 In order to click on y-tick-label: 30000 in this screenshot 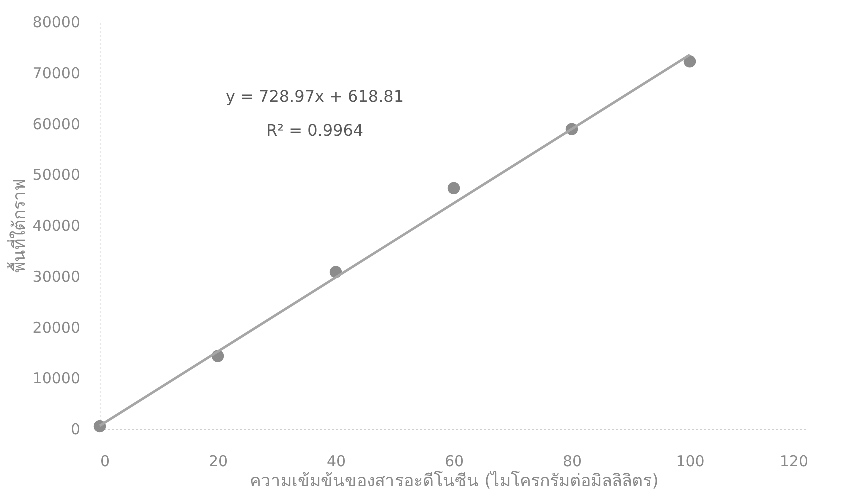, I will do `click(56, 277)`.